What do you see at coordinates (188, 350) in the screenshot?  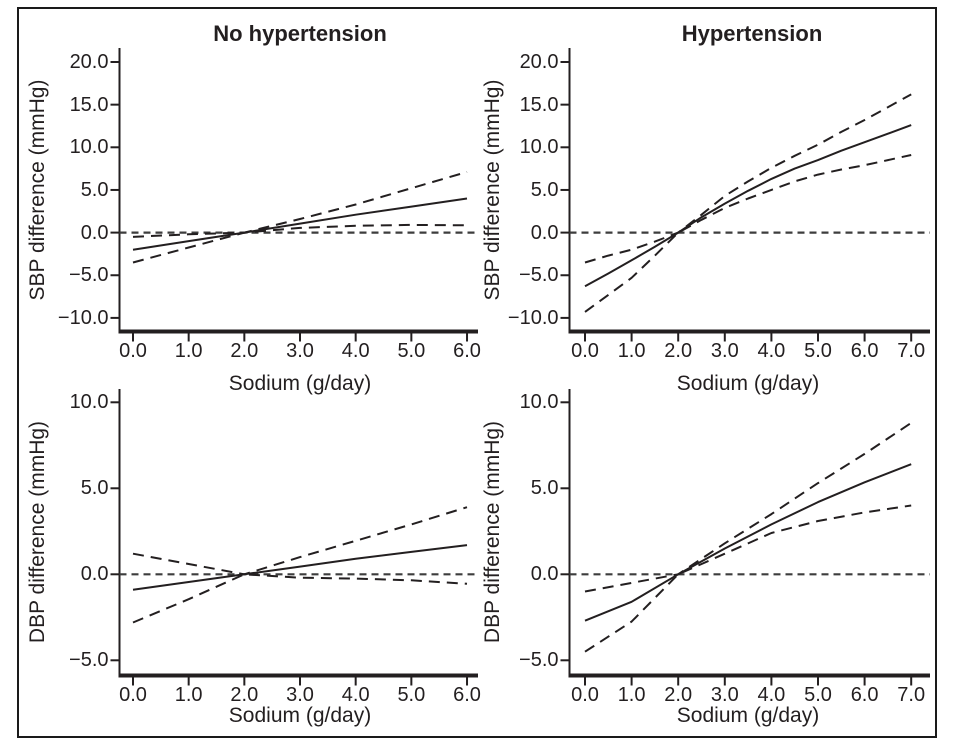 I see `sbp-no-hypertension-x-tick-label: 1.0` at bounding box center [188, 350].